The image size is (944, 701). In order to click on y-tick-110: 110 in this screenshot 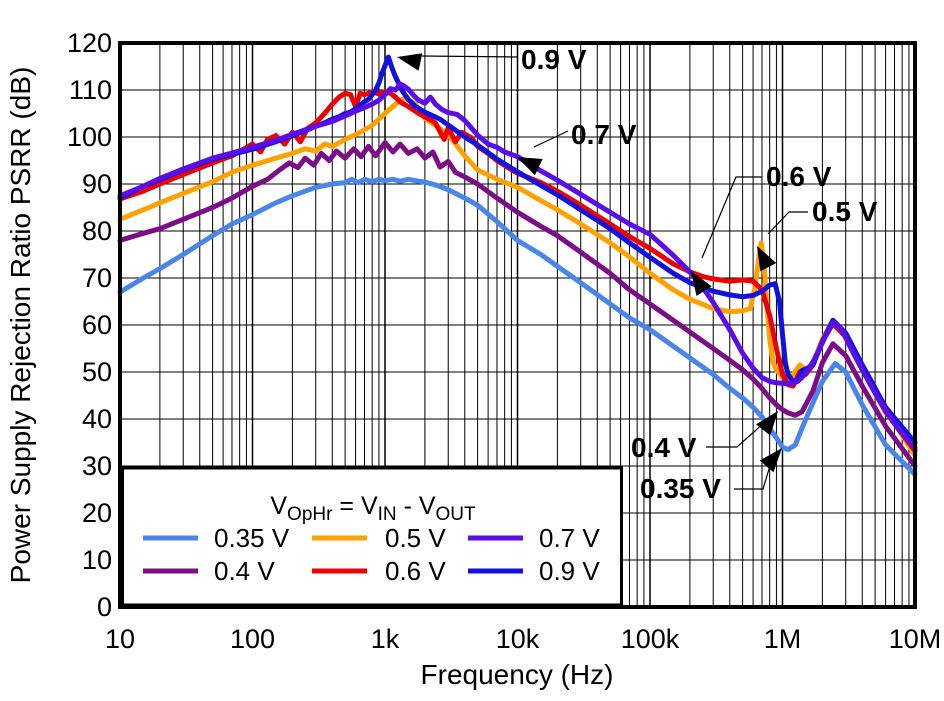, I will do `click(90, 90)`.